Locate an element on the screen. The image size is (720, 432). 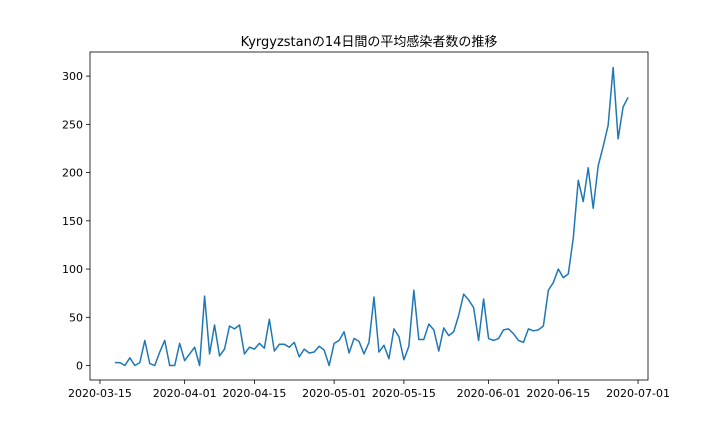
x-tick-label: 2020-04-15 is located at coordinates (254, 393).